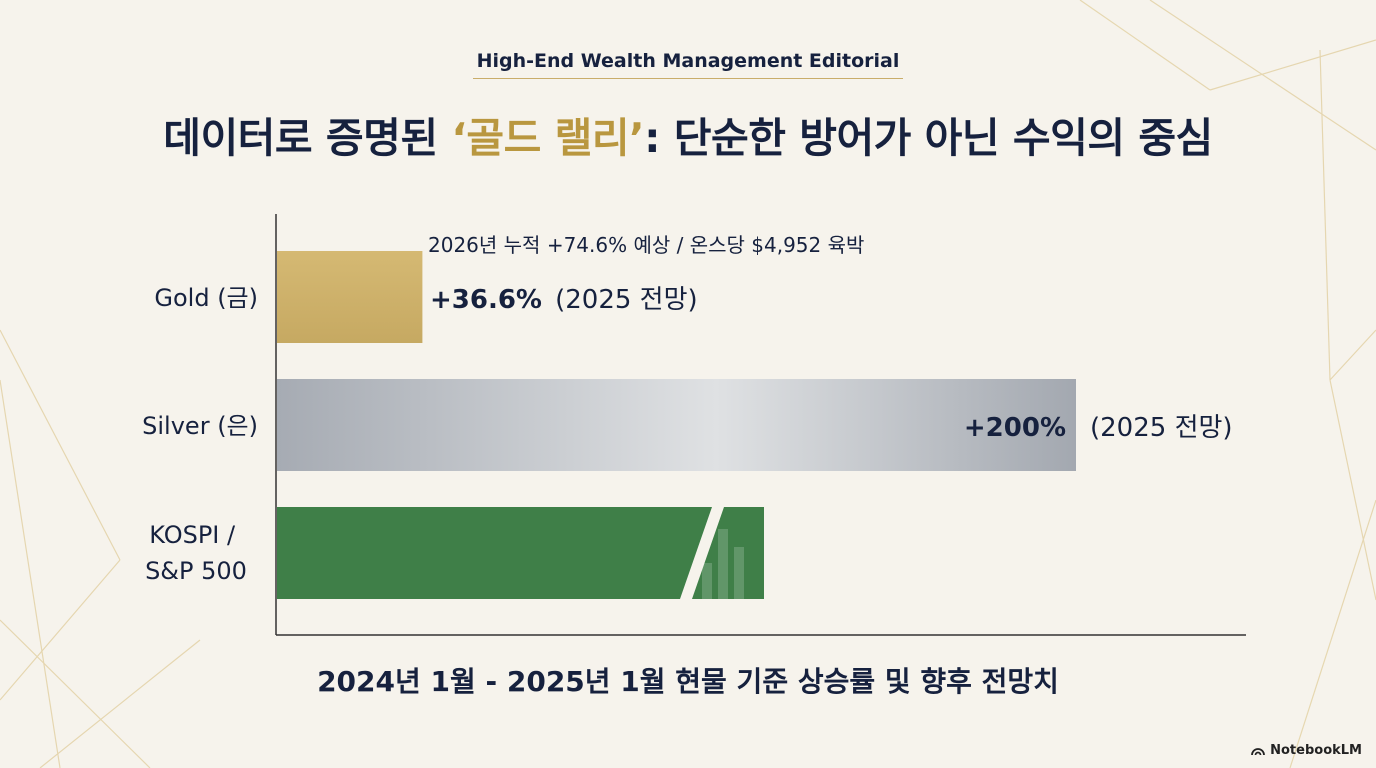 The width and height of the screenshot is (1376, 768). Describe the element at coordinates (928, 138) in the screenshot. I see `title-part-2: : 단순한 방어가 아닌 수익의 중심` at that location.